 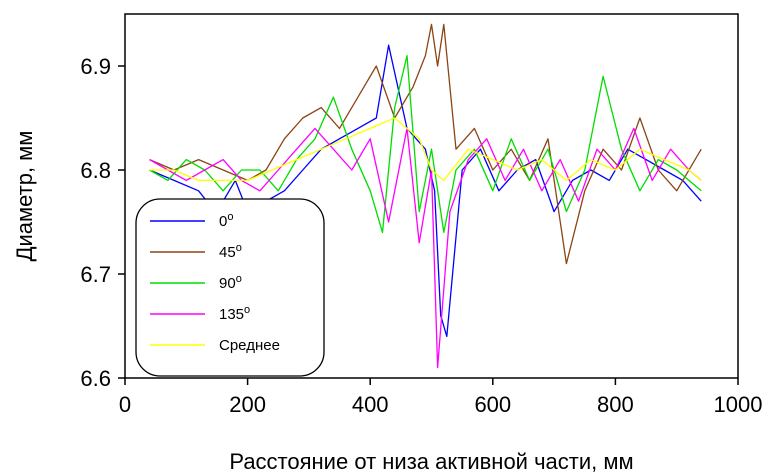 I want to click on legend-box, so click(x=230, y=287).